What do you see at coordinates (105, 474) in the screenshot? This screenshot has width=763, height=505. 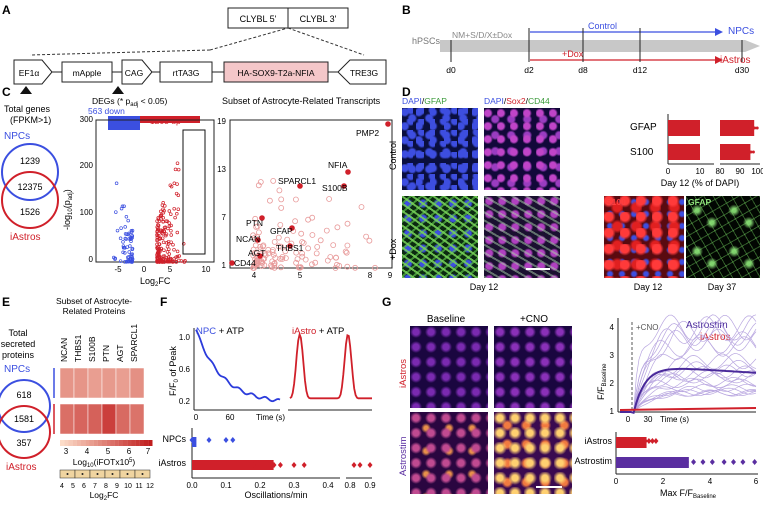 I see `e-fc-bar` at bounding box center [105, 474].